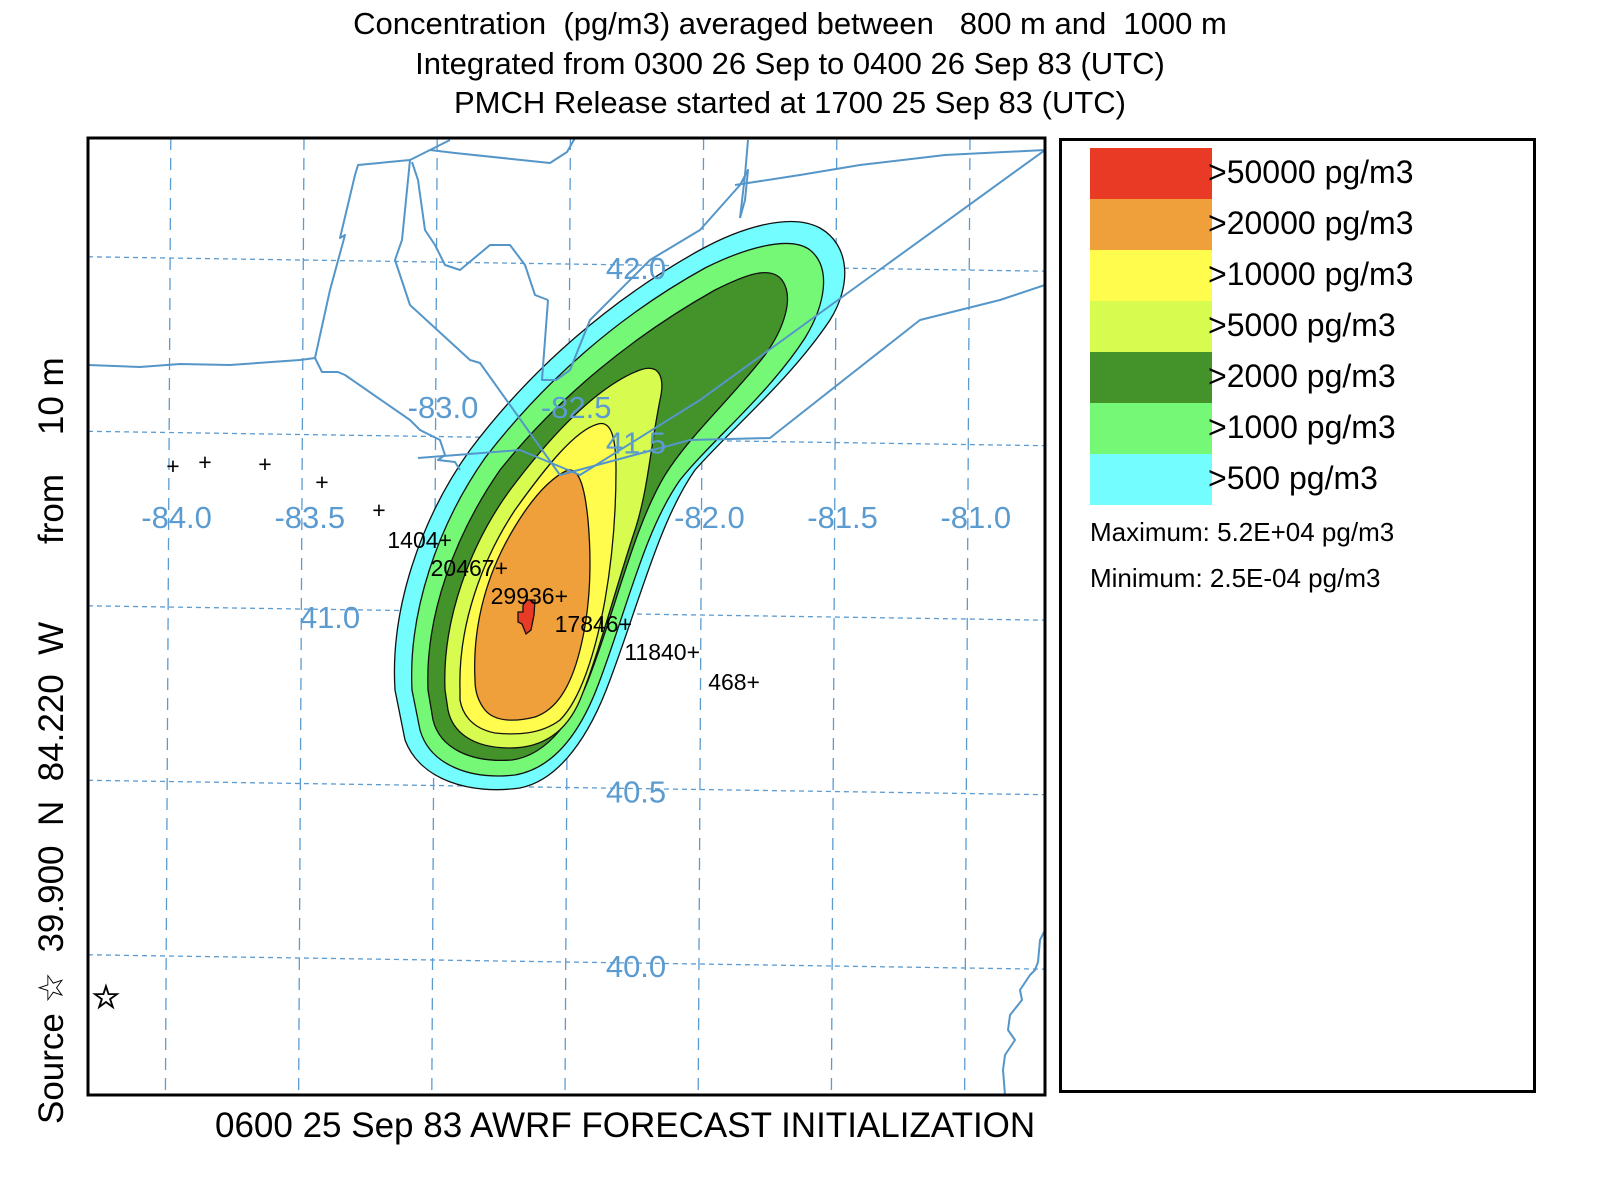 The height and width of the screenshot is (1190, 1602). Describe the element at coordinates (636, 268) in the screenshot. I see `latitude-label: 42.0` at that location.